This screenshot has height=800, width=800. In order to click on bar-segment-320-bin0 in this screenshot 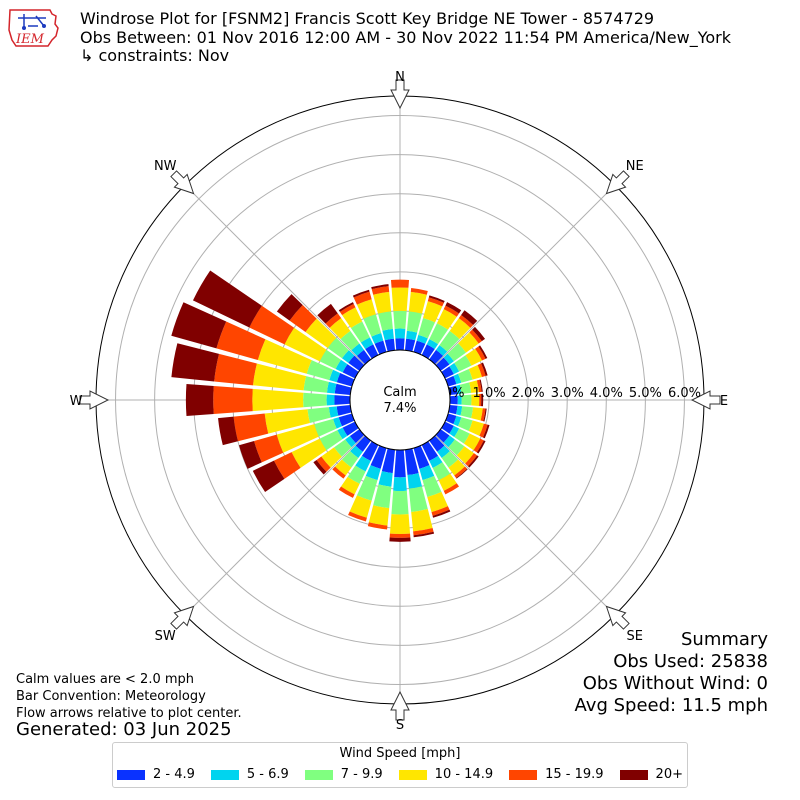, I will do `click(363, 357)`.